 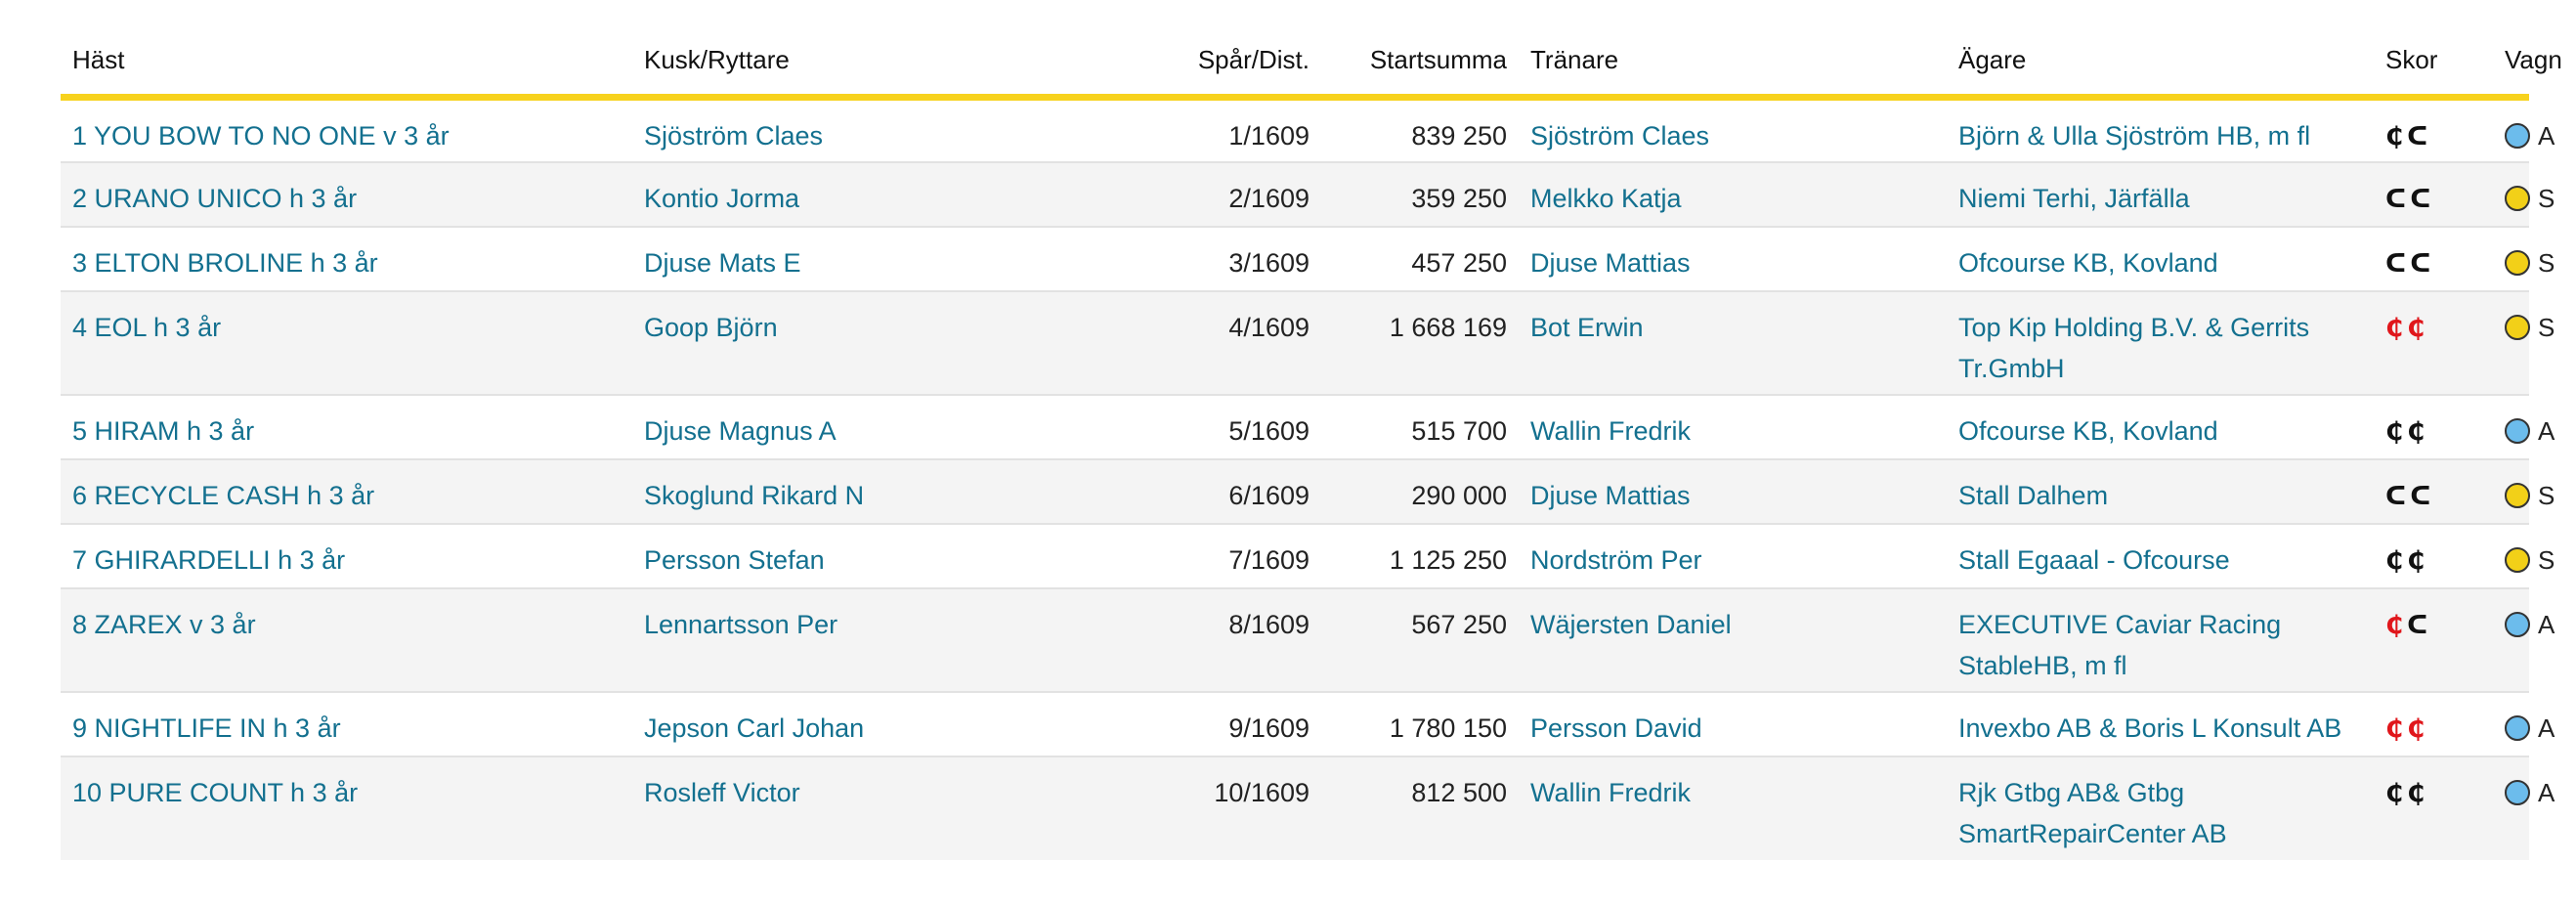 I want to click on horse-link: 2 URANO UNICO h 3 år, so click(x=215, y=198).